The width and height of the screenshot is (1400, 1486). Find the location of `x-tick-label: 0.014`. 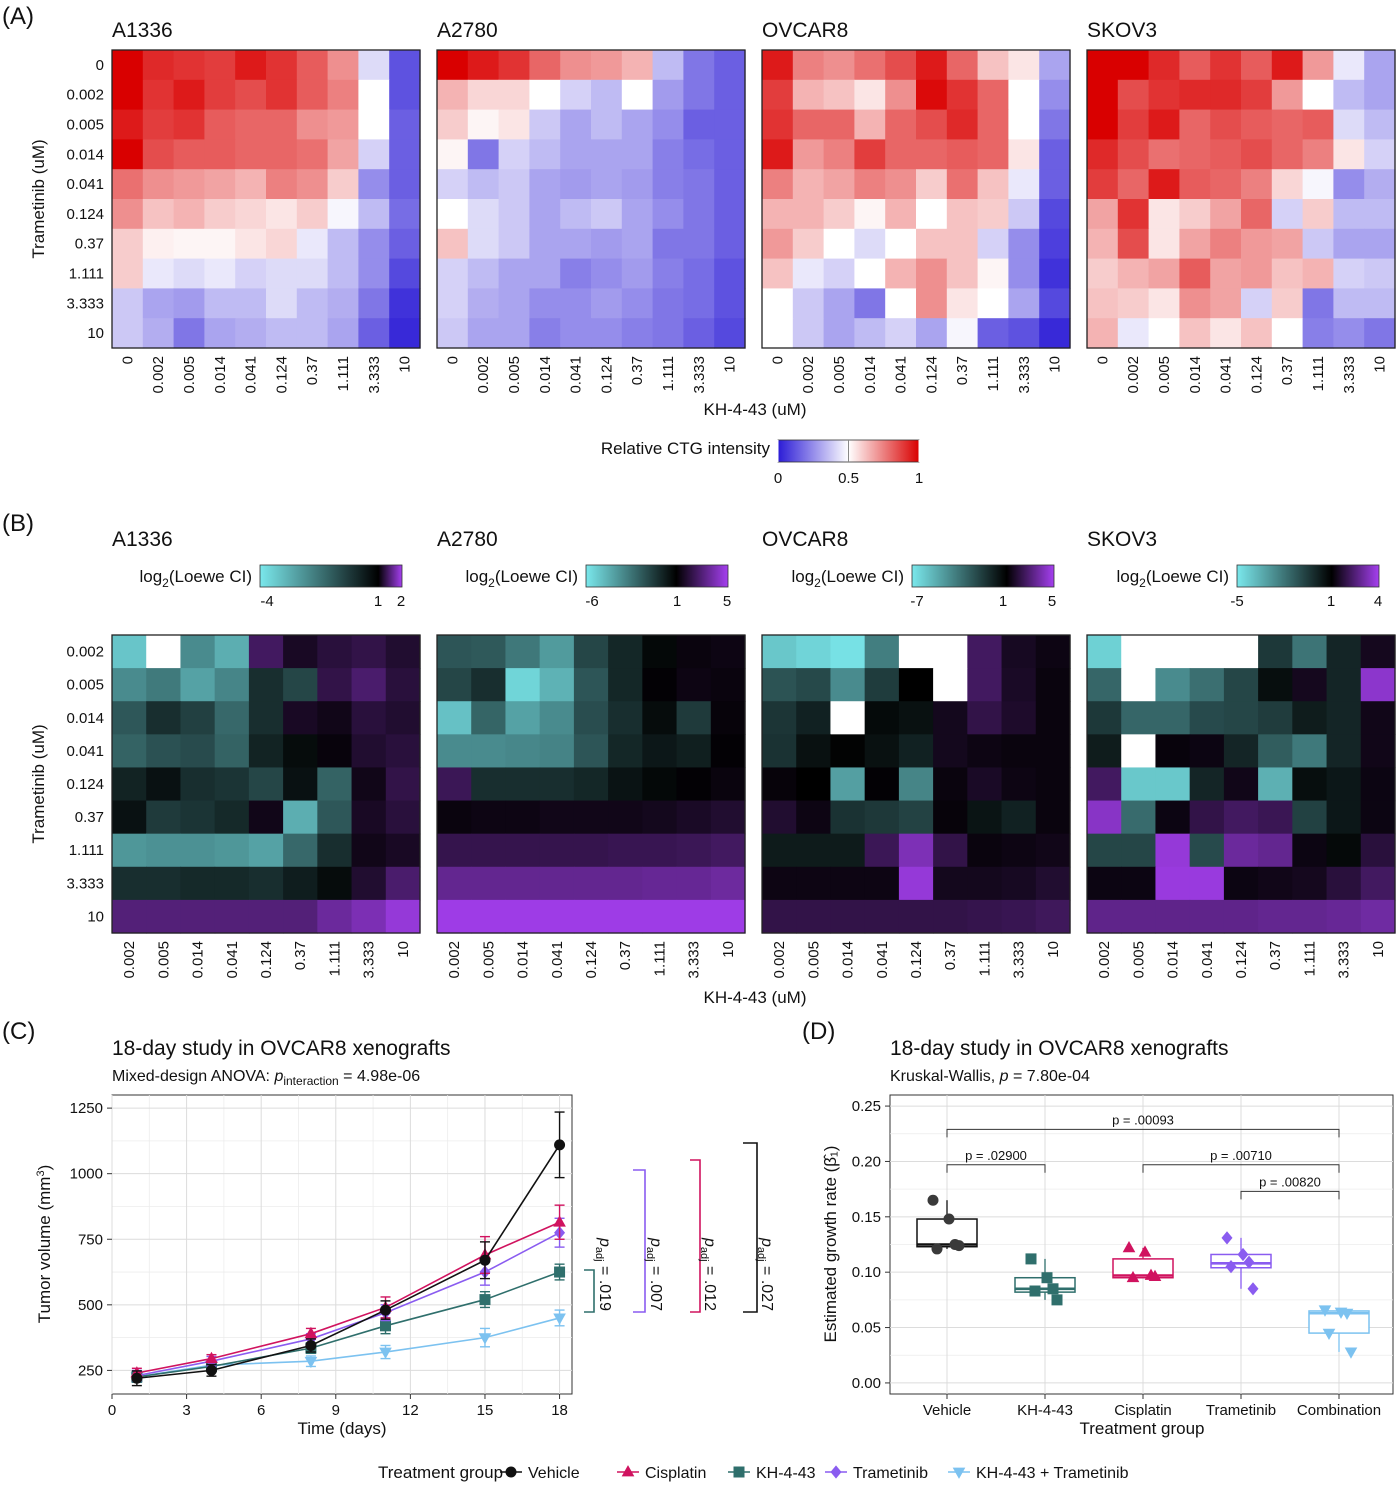

x-tick-label: 0.014 is located at coordinates (198, 960).